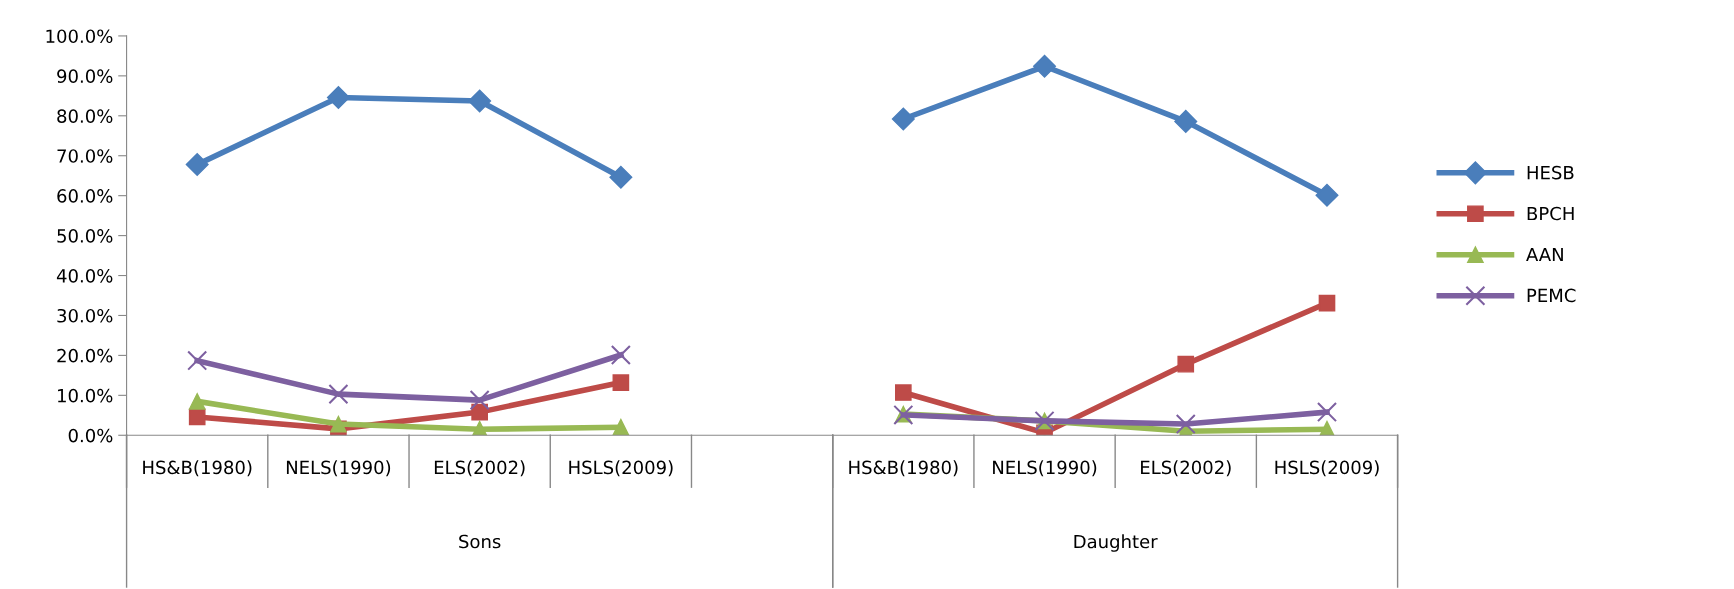 This screenshot has width=1734, height=589. I want to click on y-tick-label: 70.0%, so click(85, 156).